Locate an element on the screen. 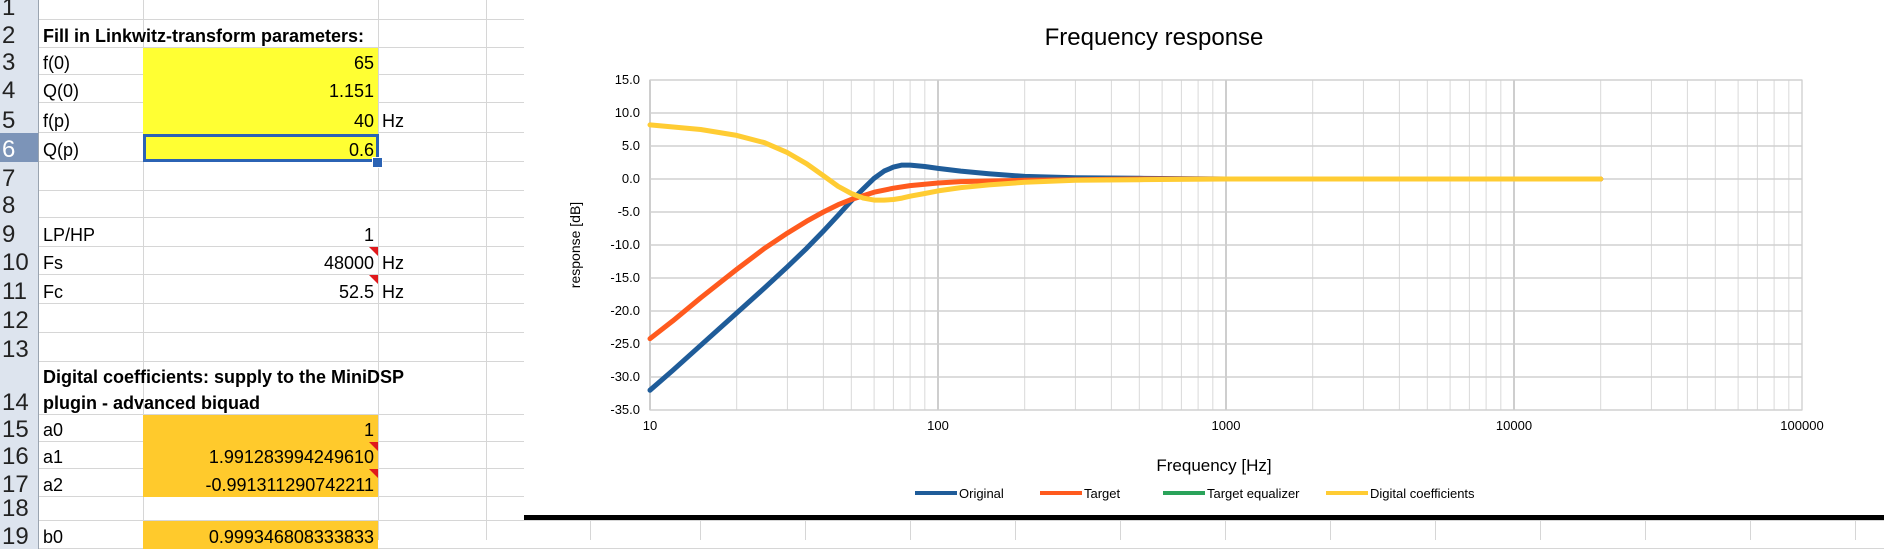  row-header: 2 is located at coordinates (19, 34).